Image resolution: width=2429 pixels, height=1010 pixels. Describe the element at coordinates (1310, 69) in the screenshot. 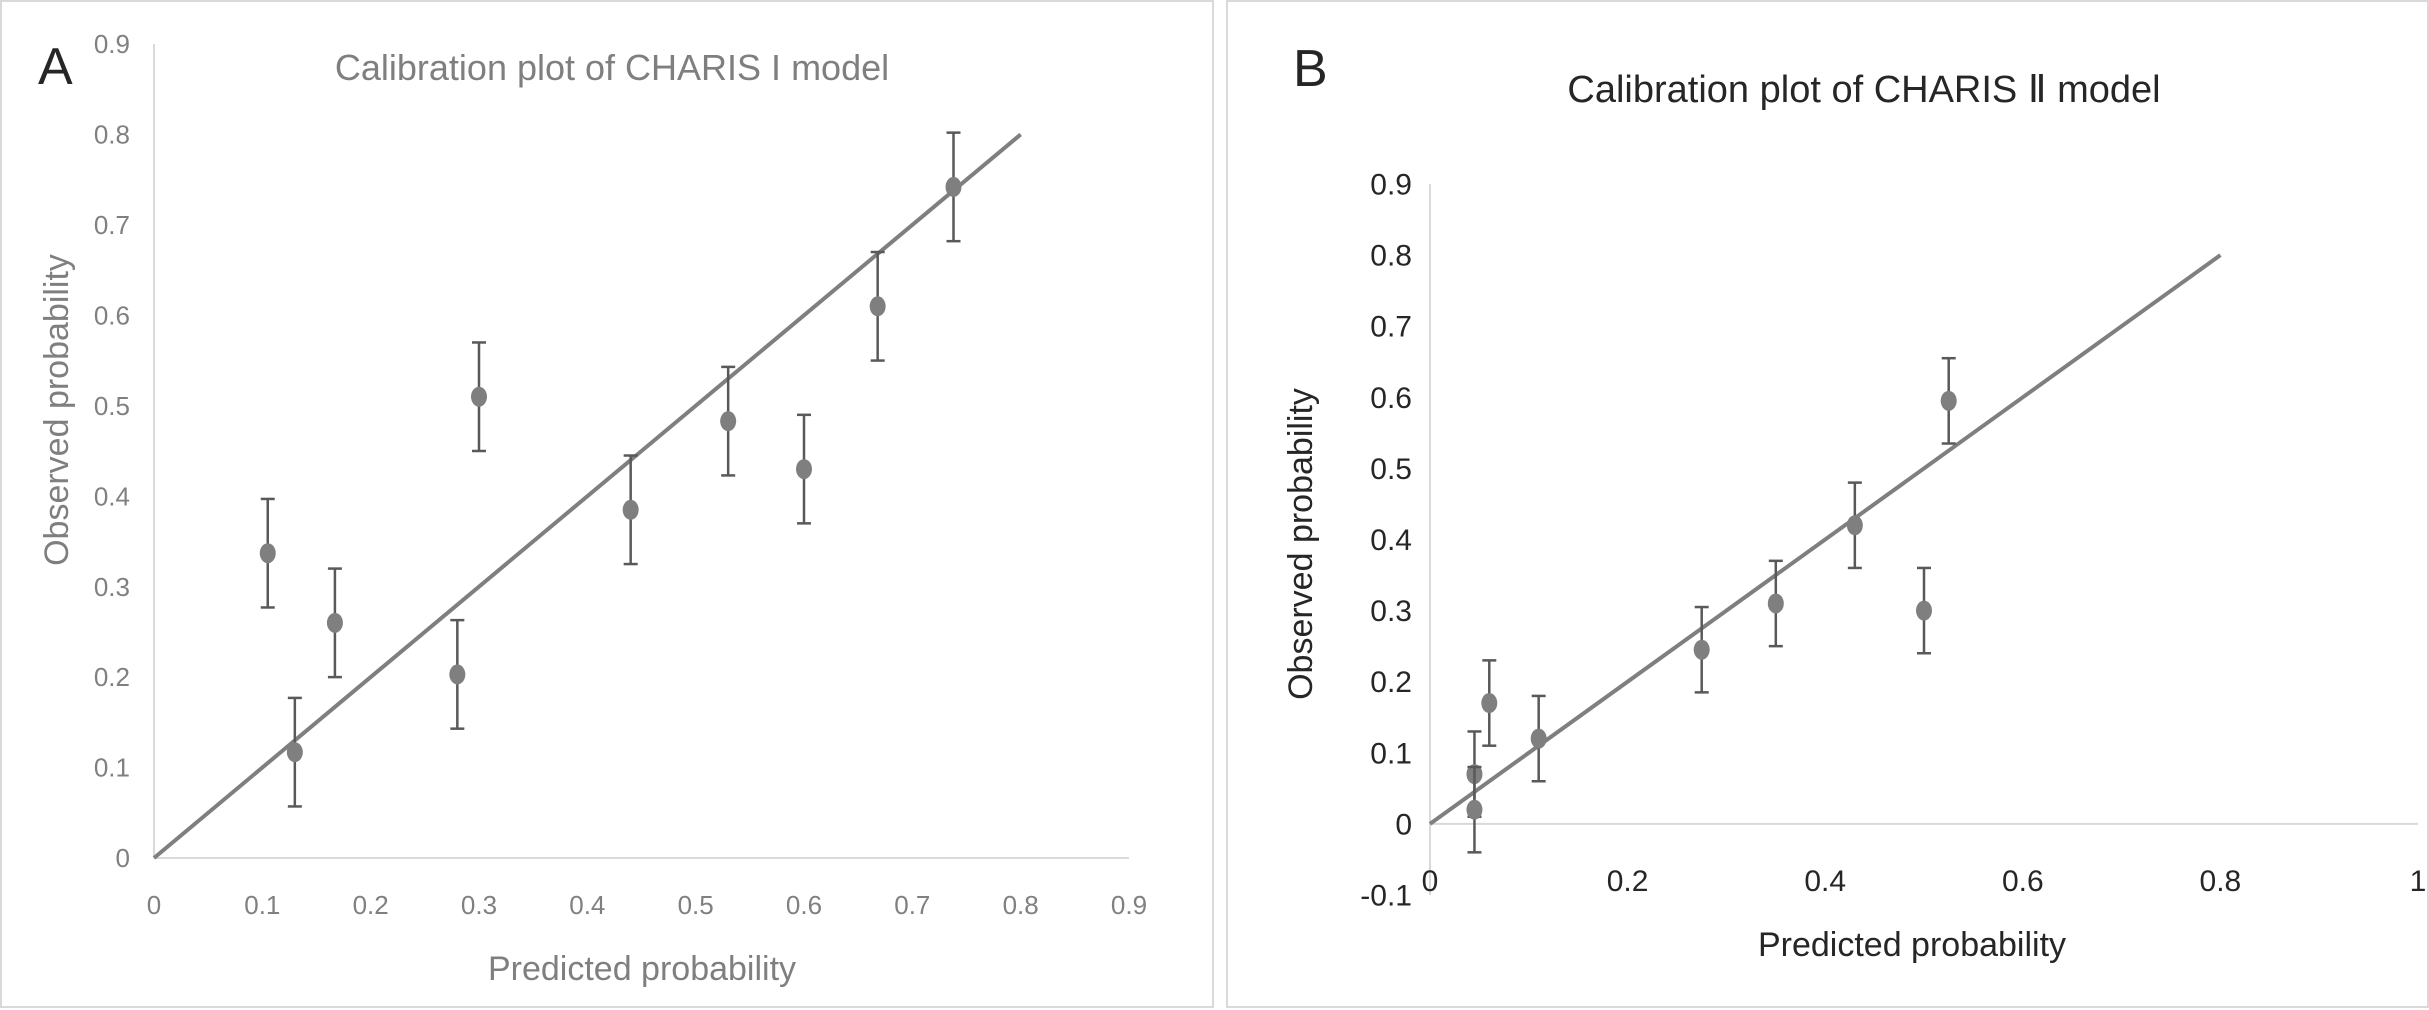

I see `panel-label: B` at that location.